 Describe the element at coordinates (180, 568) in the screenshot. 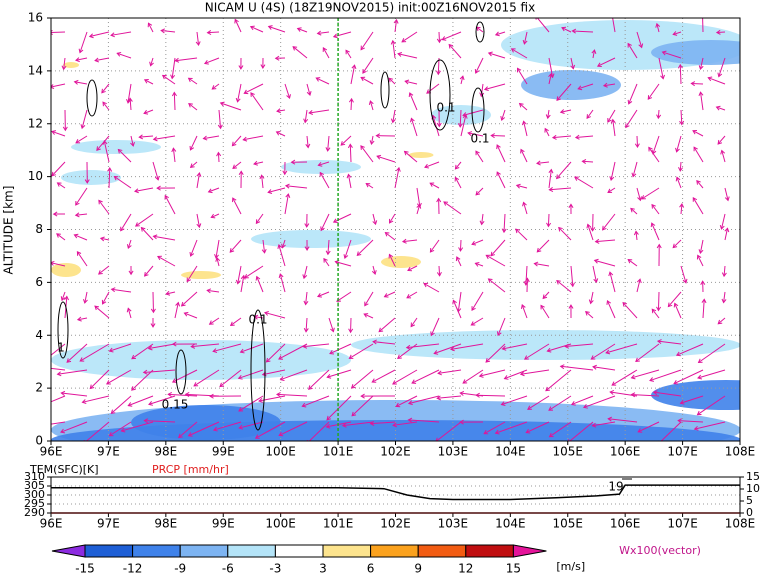

I see `colorbar-label: -9` at that location.